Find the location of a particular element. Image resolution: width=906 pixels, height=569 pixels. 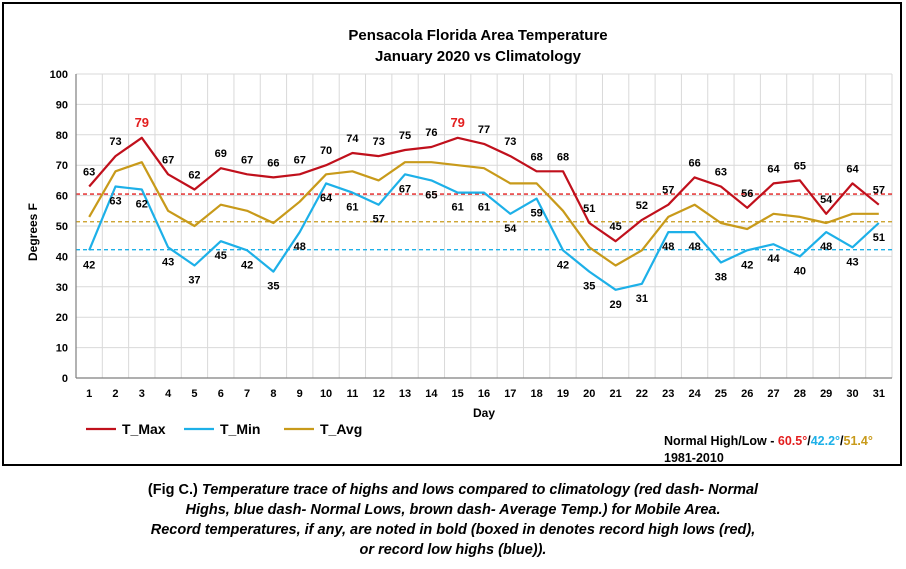

x-tick-label: 28 is located at coordinates (800, 394).